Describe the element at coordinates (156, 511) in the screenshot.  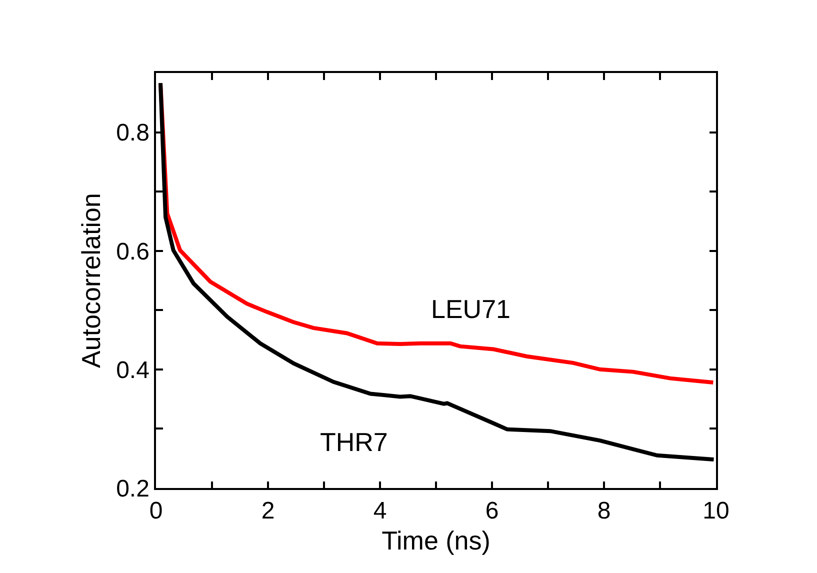
I see `x-tick-label: 0` at that location.